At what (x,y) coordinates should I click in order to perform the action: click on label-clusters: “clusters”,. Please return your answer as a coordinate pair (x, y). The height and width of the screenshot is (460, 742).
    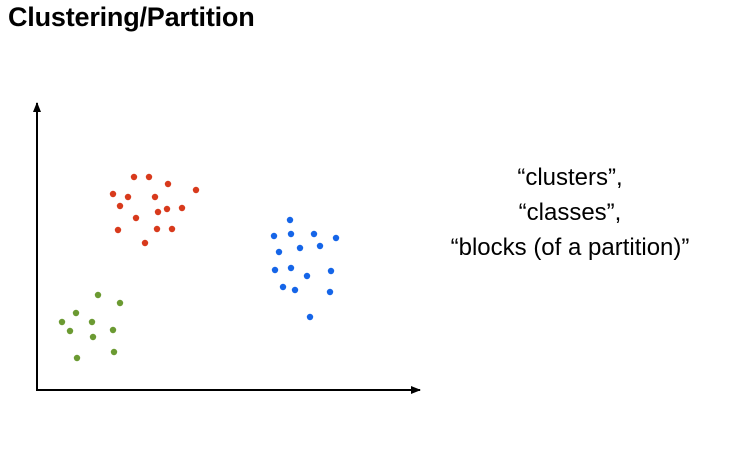
    Looking at the image, I should click on (570, 177).